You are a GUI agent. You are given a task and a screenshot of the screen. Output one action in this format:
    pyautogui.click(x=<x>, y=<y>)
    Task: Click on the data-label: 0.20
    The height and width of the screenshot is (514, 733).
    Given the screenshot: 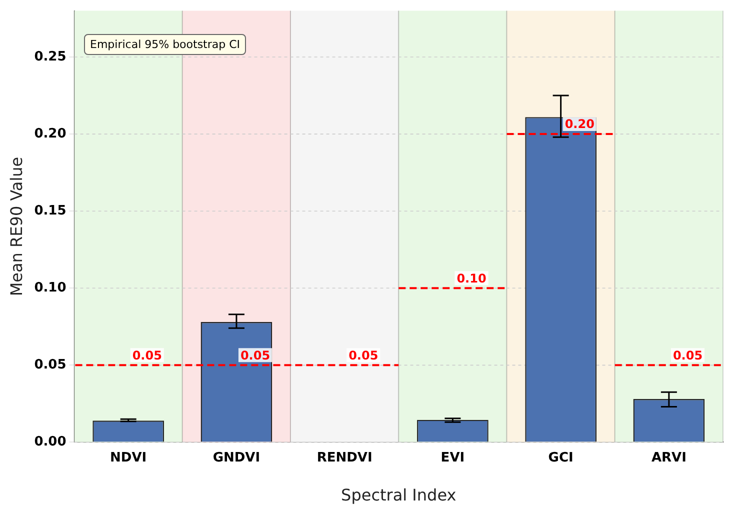 What is the action you would take?
    pyautogui.click(x=579, y=124)
    